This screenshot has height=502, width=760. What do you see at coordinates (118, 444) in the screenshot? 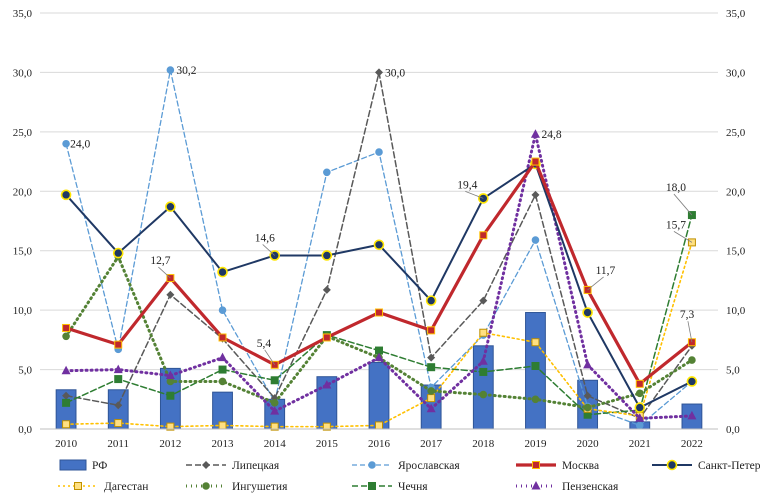
I see `x-tick-label: 2011` at bounding box center [118, 444].